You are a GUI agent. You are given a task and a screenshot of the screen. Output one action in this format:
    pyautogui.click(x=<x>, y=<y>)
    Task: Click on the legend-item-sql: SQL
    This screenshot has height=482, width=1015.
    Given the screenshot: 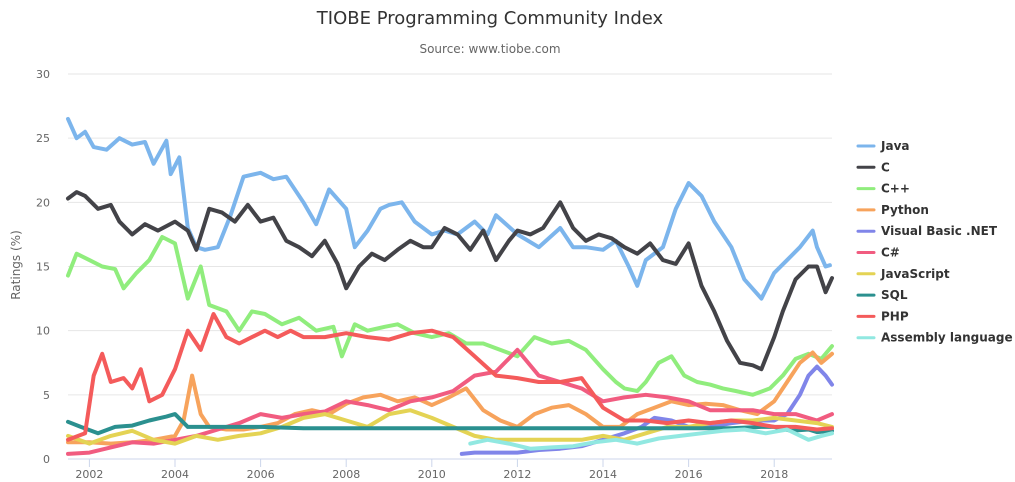 What is the action you would take?
    pyautogui.click(x=882, y=295)
    